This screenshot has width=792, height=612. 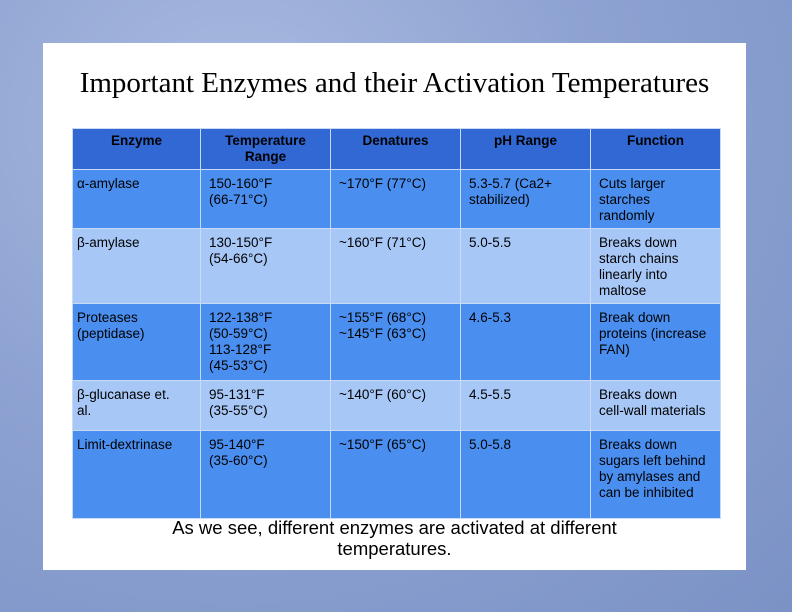 I want to click on table-cell: Limit-dextrinase, so click(x=136, y=474).